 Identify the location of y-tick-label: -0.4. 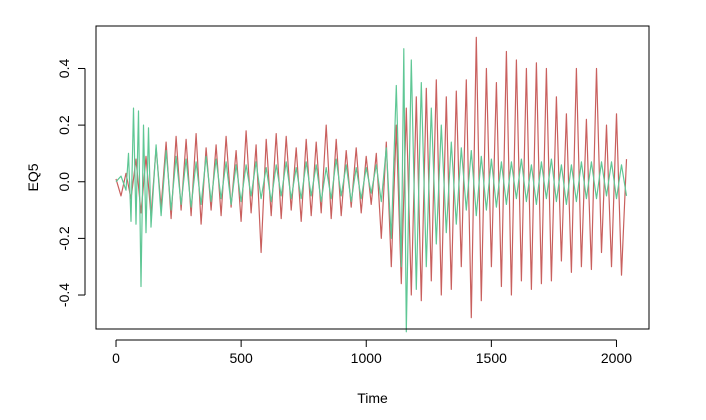
(64, 295).